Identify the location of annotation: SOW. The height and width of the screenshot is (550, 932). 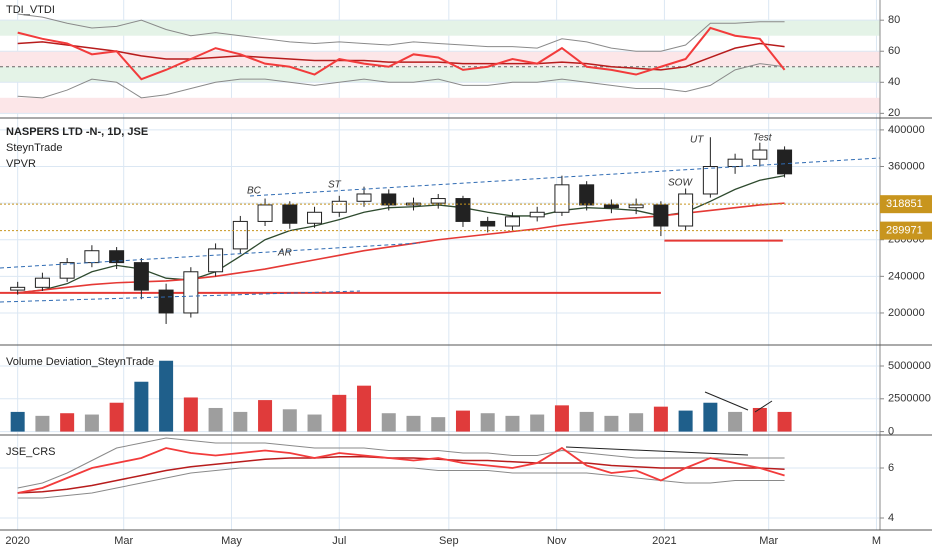
(680, 183).